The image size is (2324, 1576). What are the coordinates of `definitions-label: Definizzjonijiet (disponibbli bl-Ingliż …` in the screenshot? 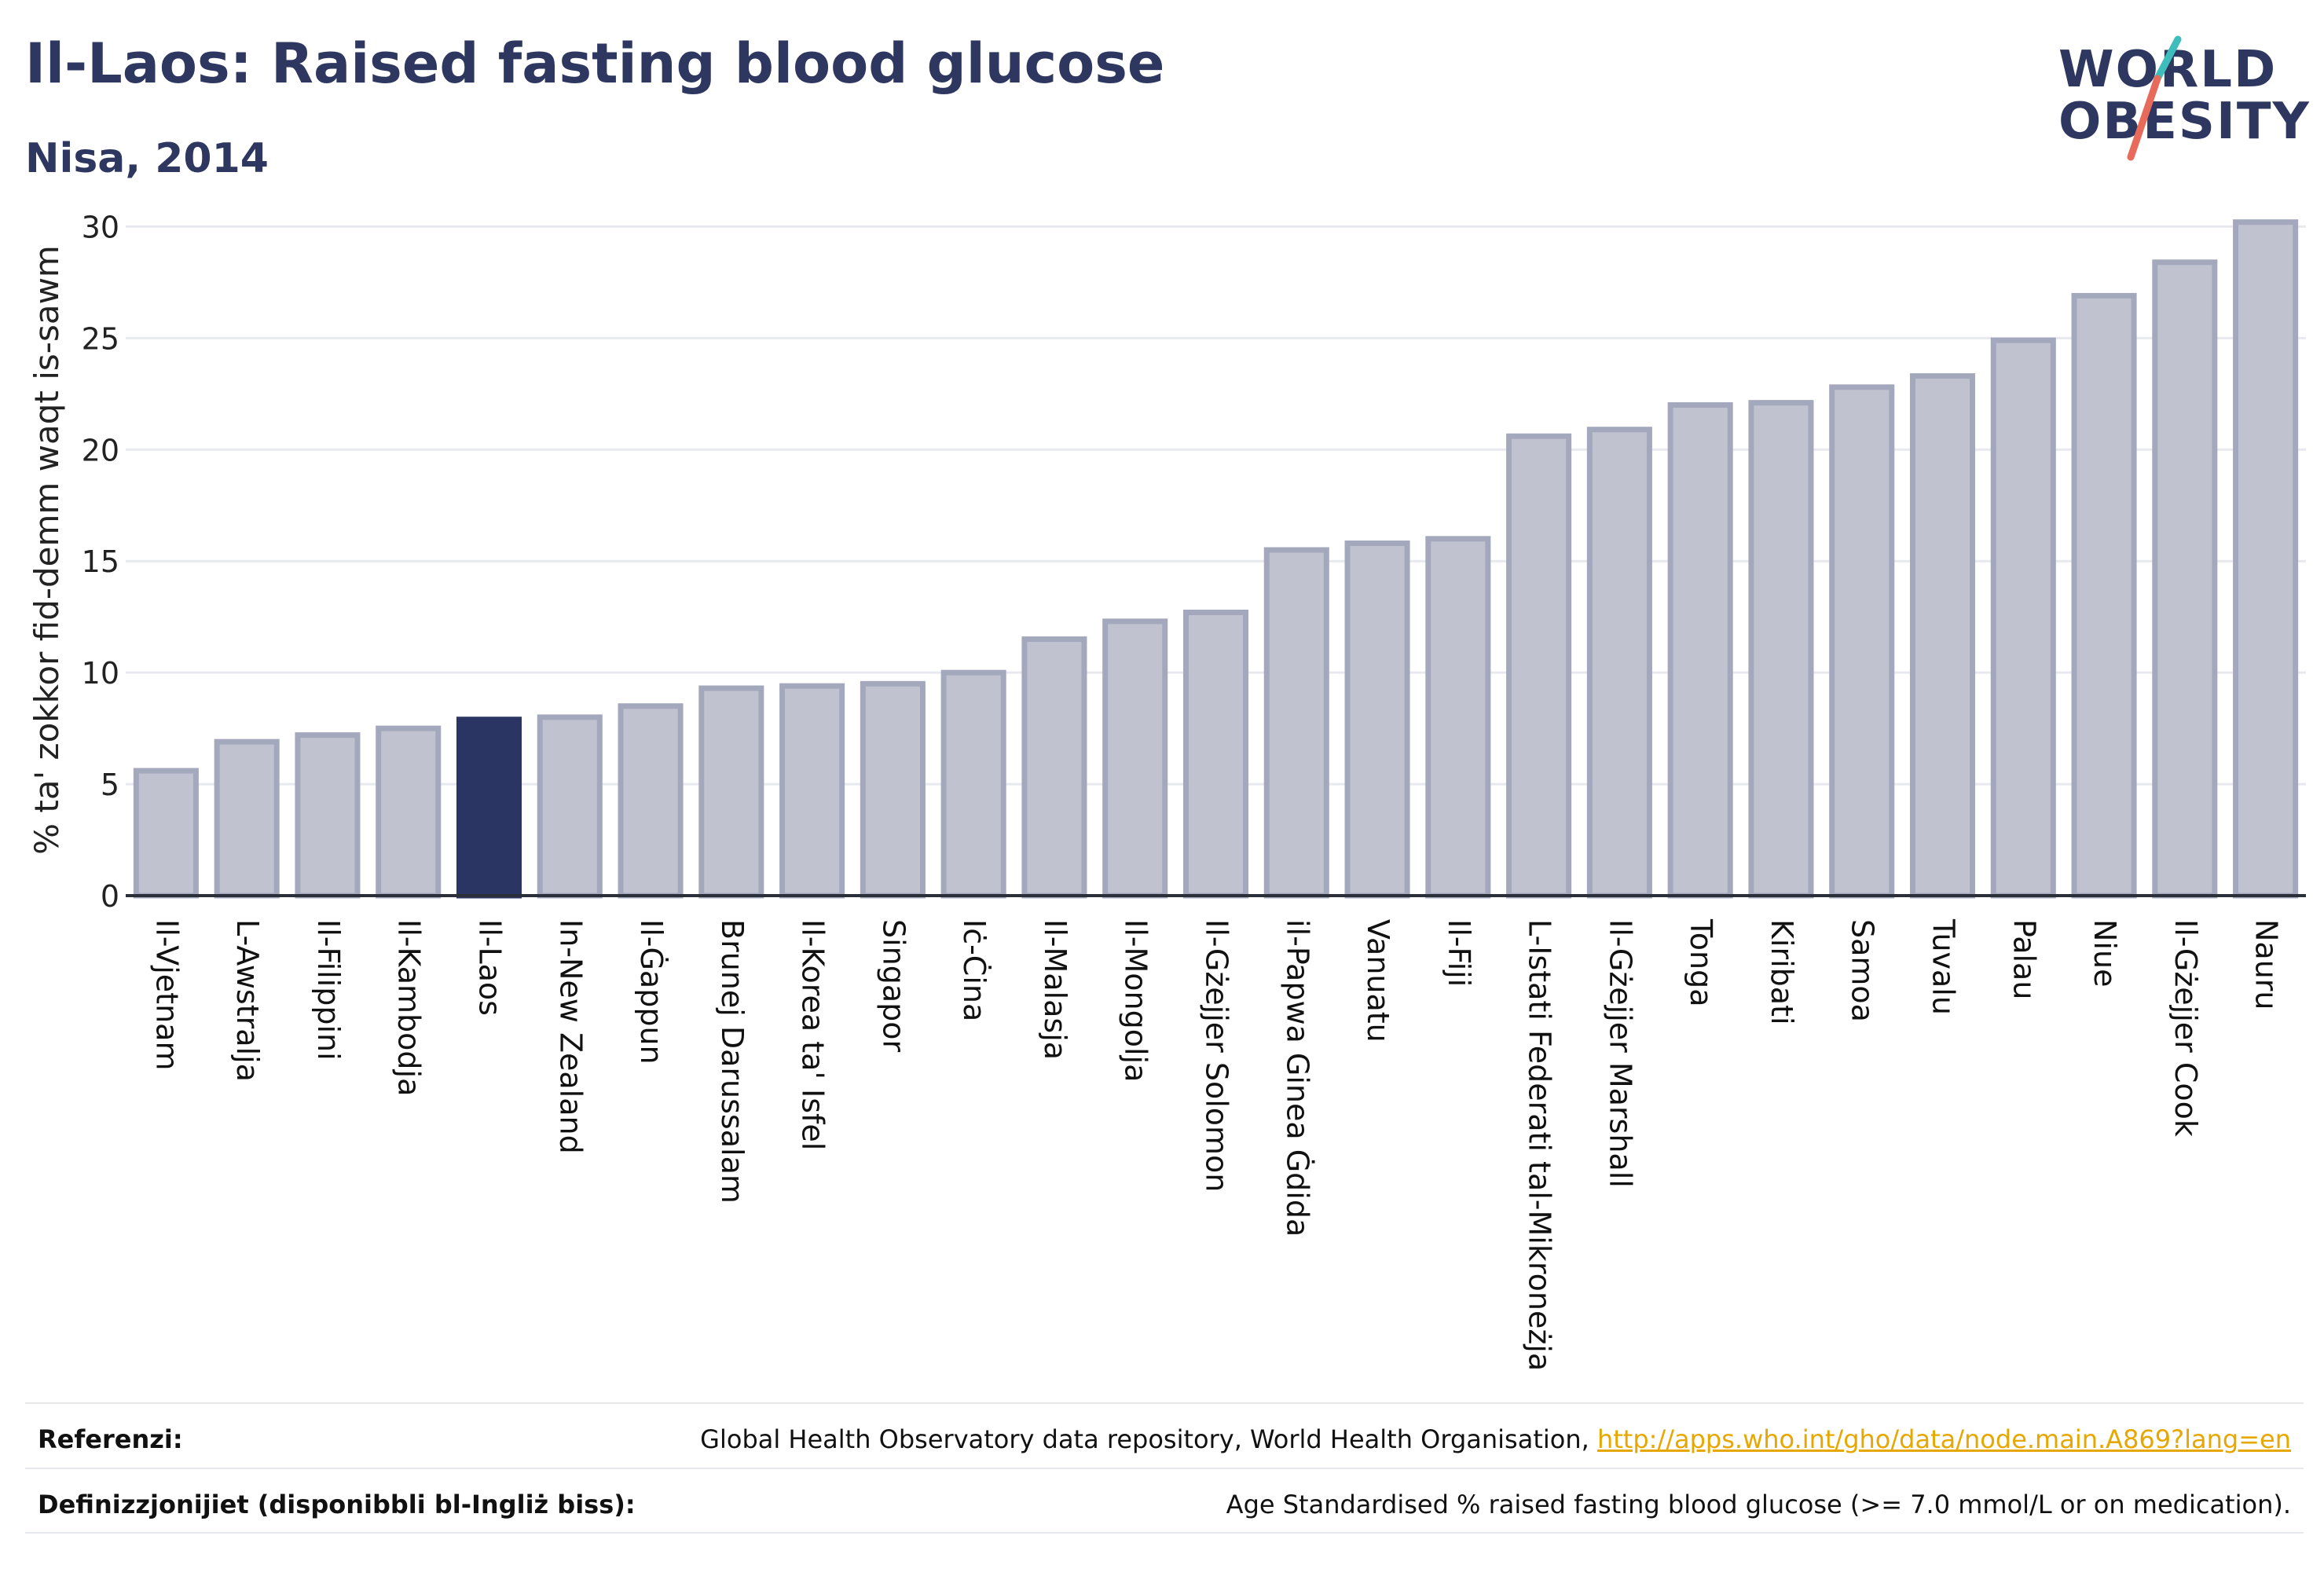 It's located at (337, 1504).